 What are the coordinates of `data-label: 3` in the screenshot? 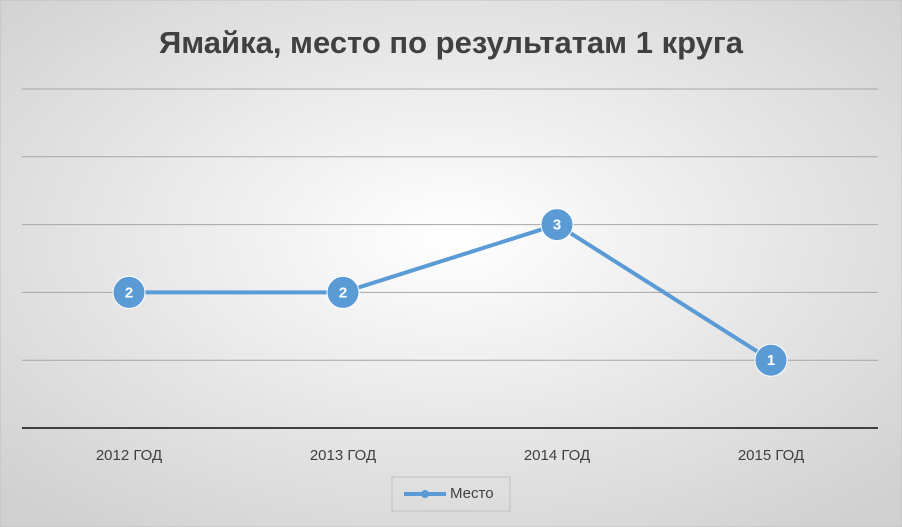 It's located at (557, 225).